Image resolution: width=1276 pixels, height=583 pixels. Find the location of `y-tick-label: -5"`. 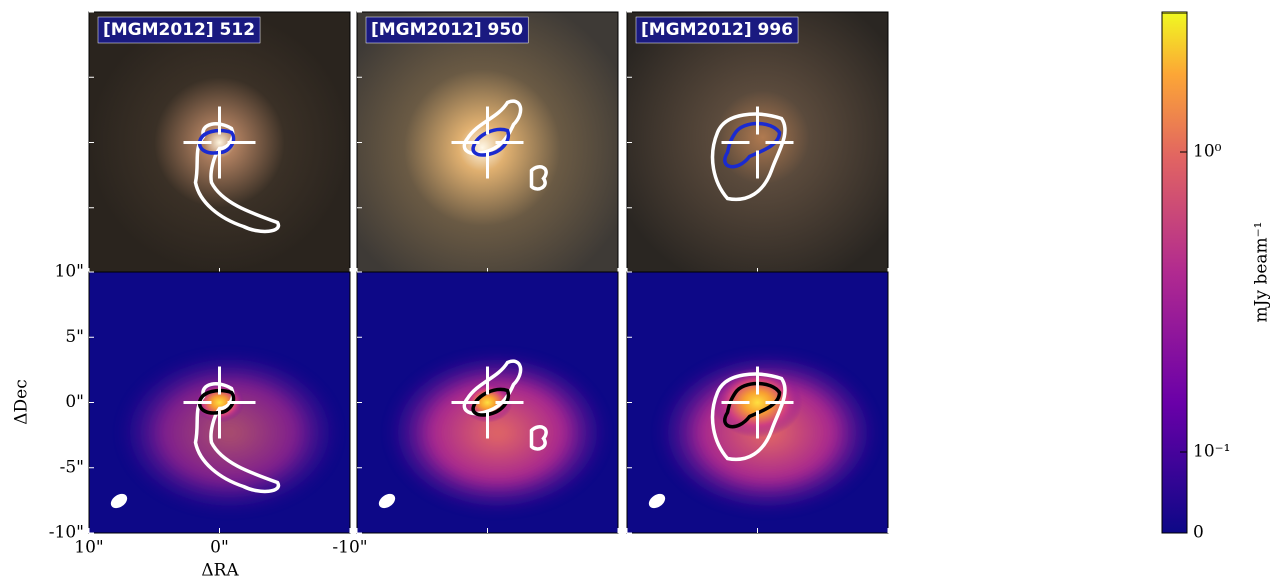

y-tick-label: -5" is located at coordinates (72, 467).